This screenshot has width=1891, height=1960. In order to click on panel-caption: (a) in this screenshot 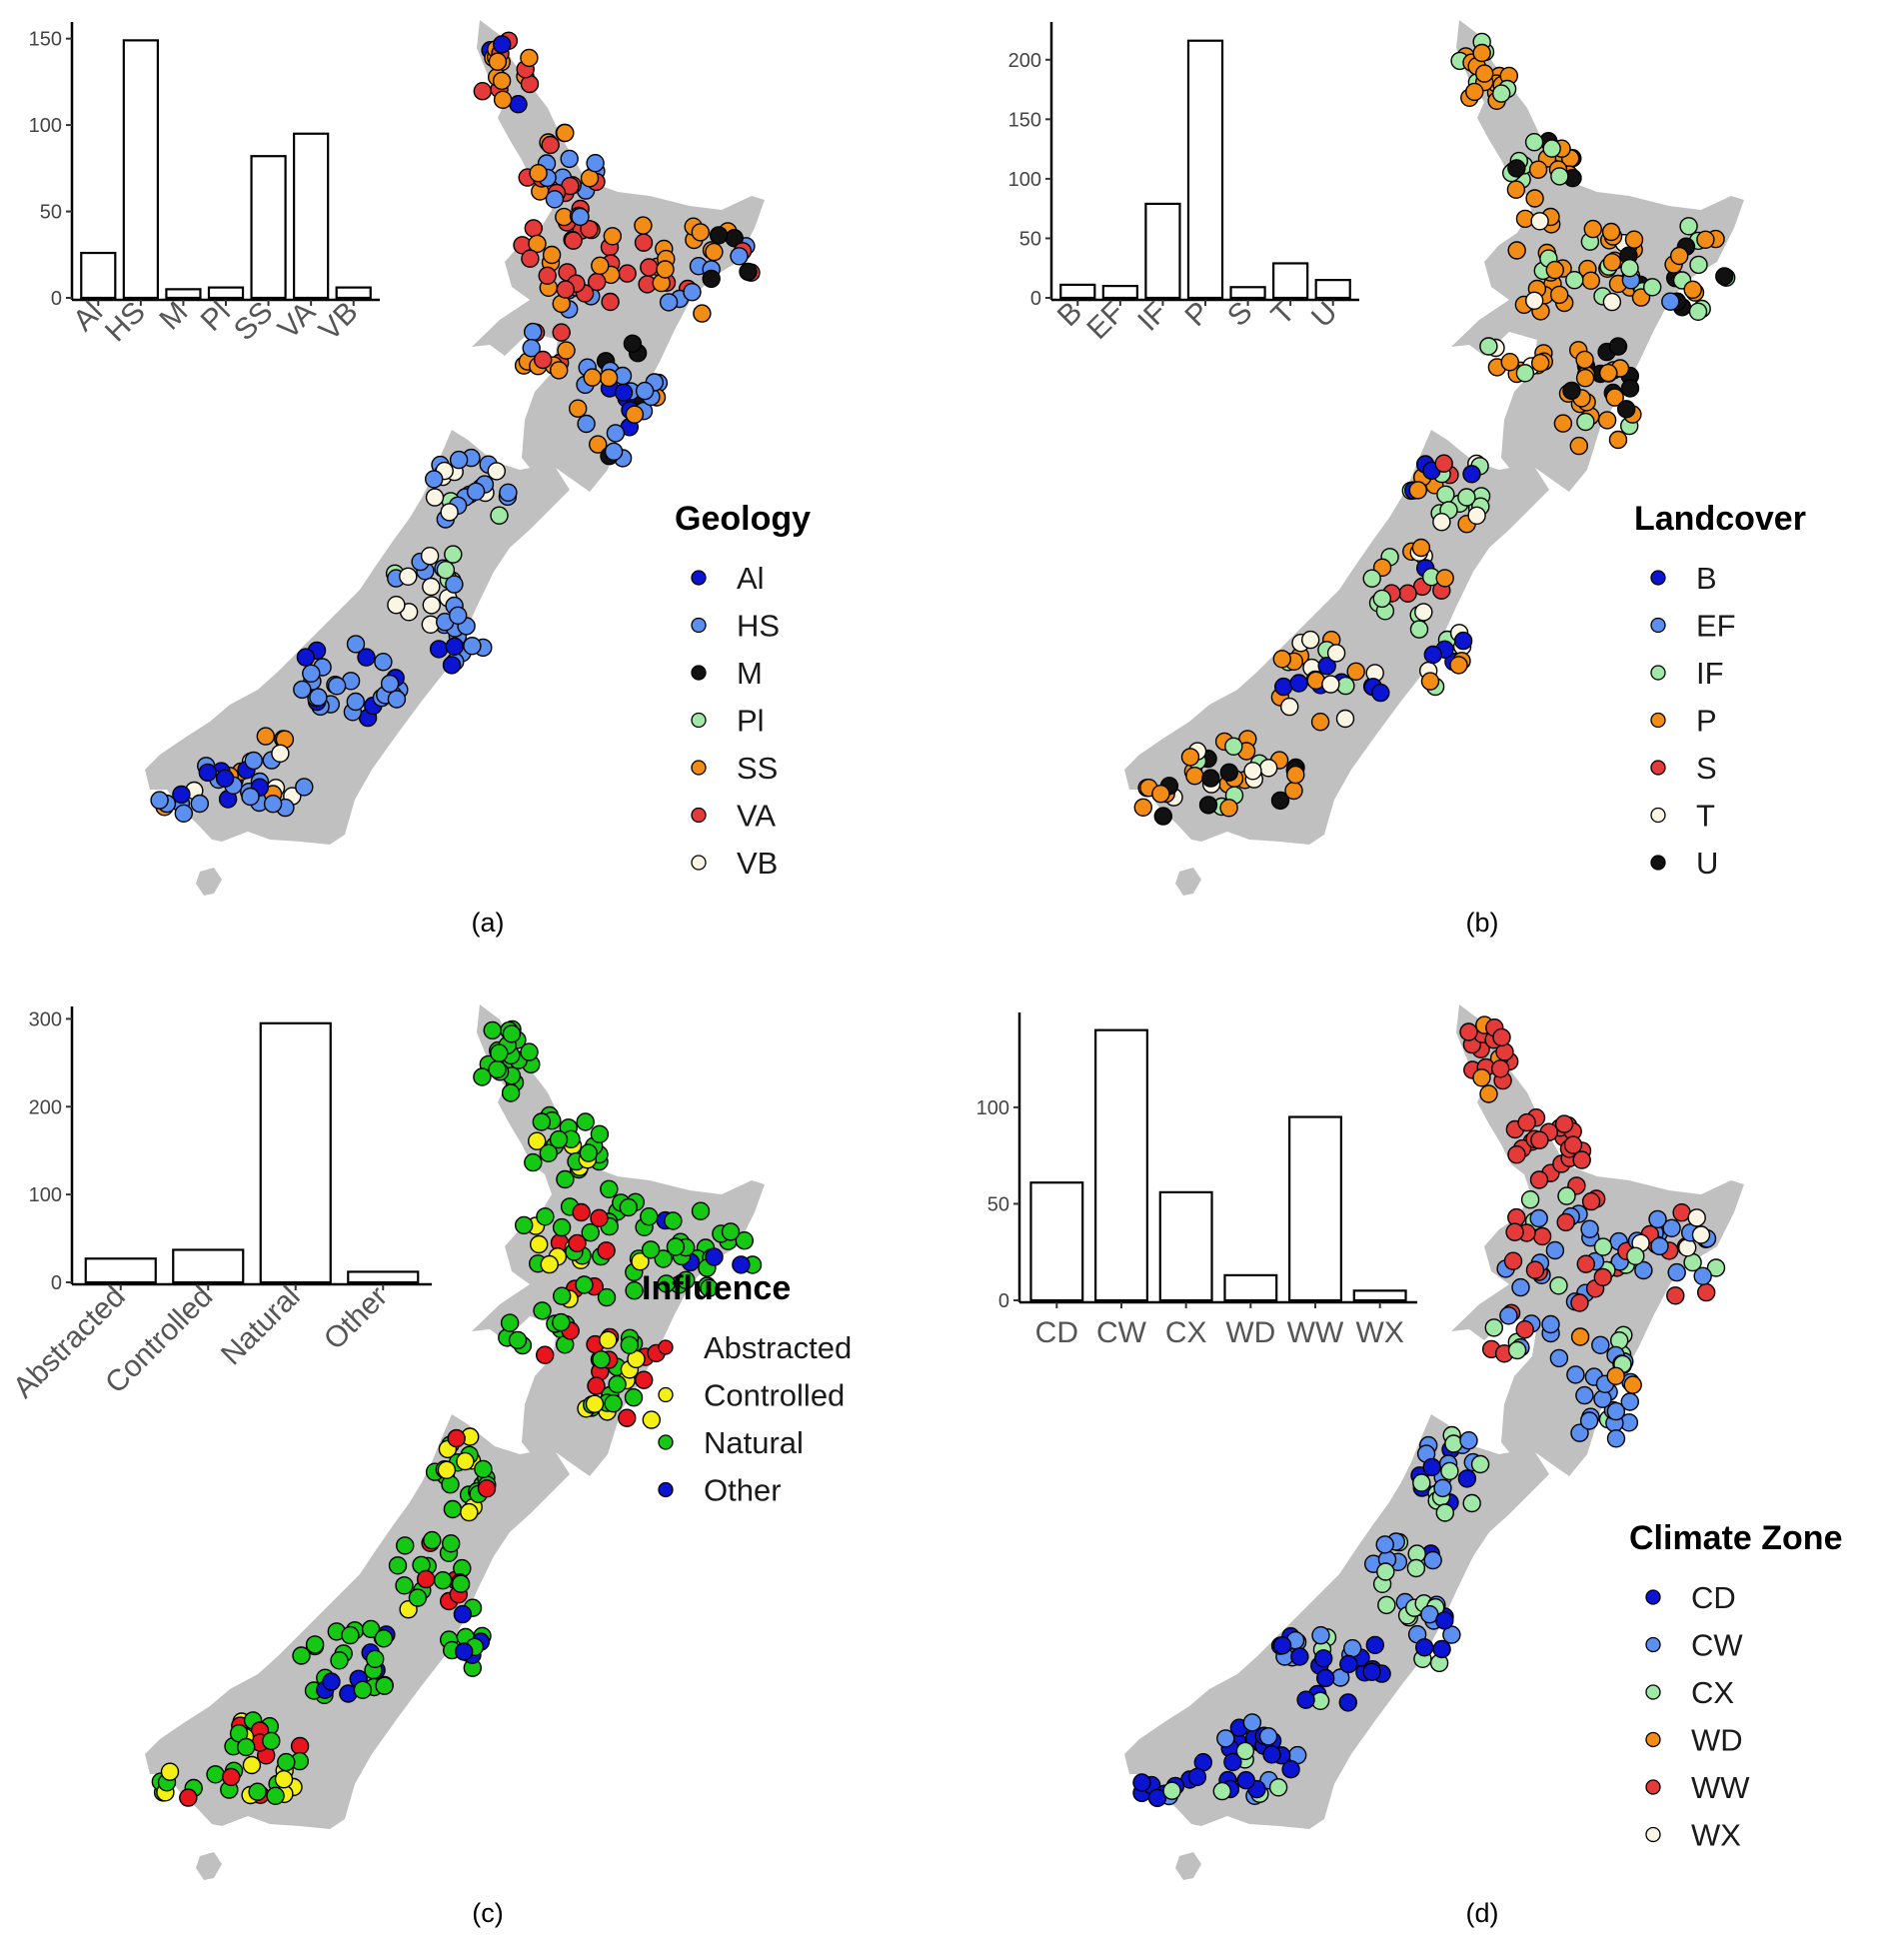, I will do `click(489, 923)`.